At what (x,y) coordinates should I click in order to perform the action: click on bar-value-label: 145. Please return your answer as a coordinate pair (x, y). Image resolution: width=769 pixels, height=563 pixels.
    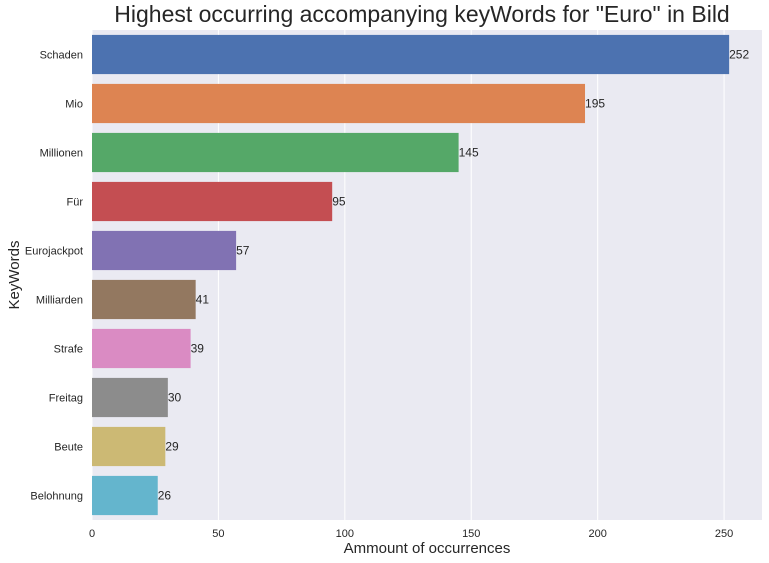
    Looking at the image, I should click on (469, 153).